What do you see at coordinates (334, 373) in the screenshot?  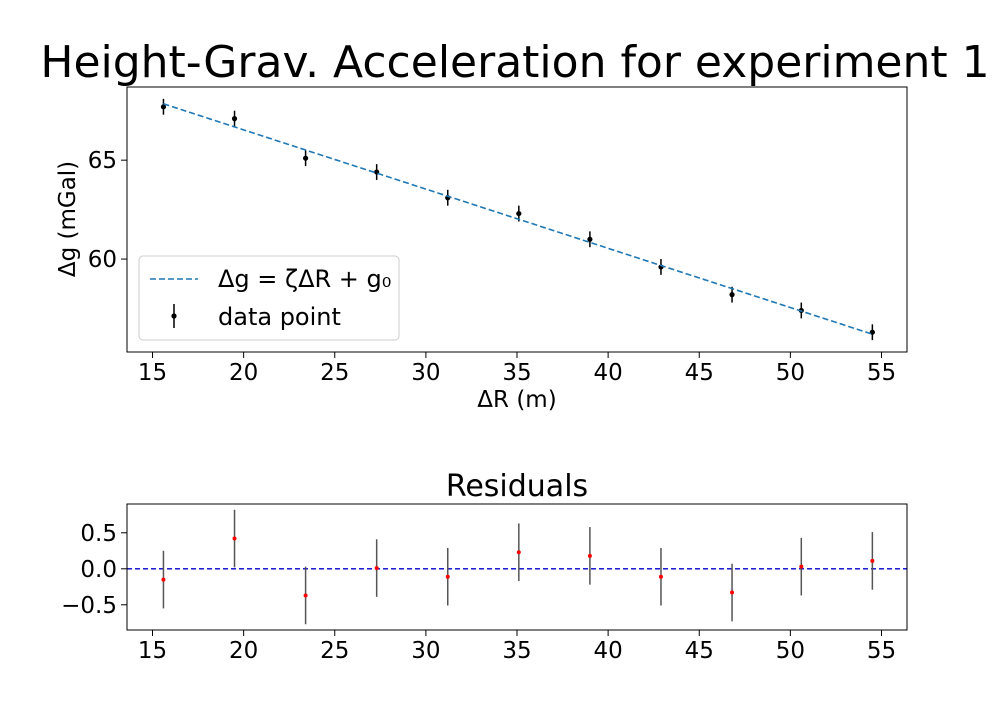 I see `main-x-tick-label: 25` at bounding box center [334, 373].